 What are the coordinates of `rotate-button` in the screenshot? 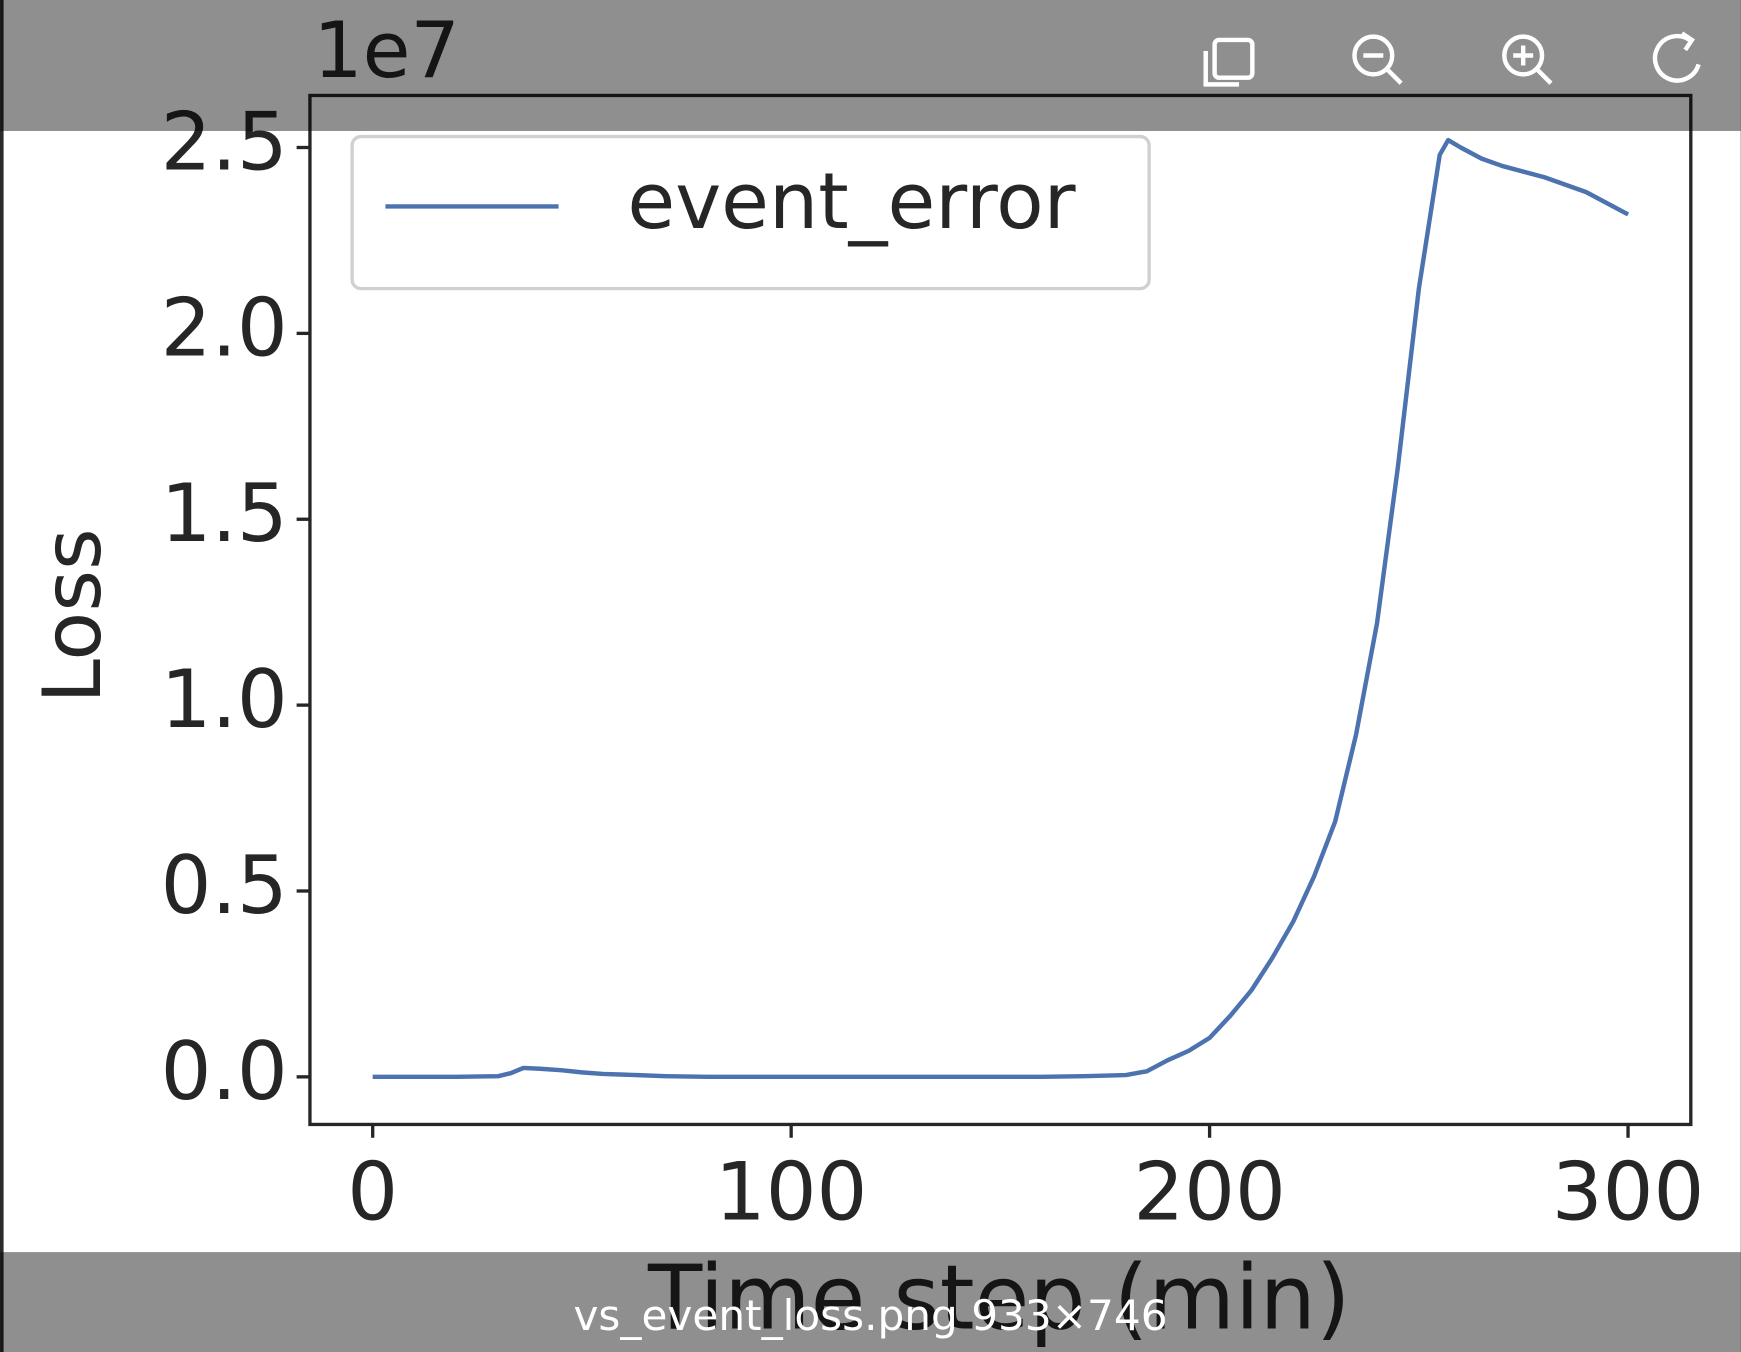 It's located at (1676, 57).